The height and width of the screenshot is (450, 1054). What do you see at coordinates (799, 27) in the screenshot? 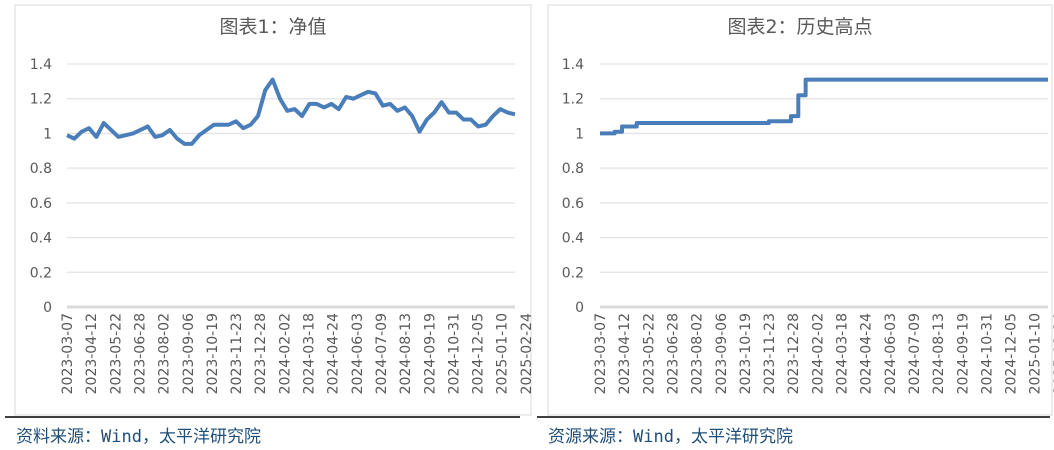
I see `chart-title: 图表2：历史高点` at bounding box center [799, 27].